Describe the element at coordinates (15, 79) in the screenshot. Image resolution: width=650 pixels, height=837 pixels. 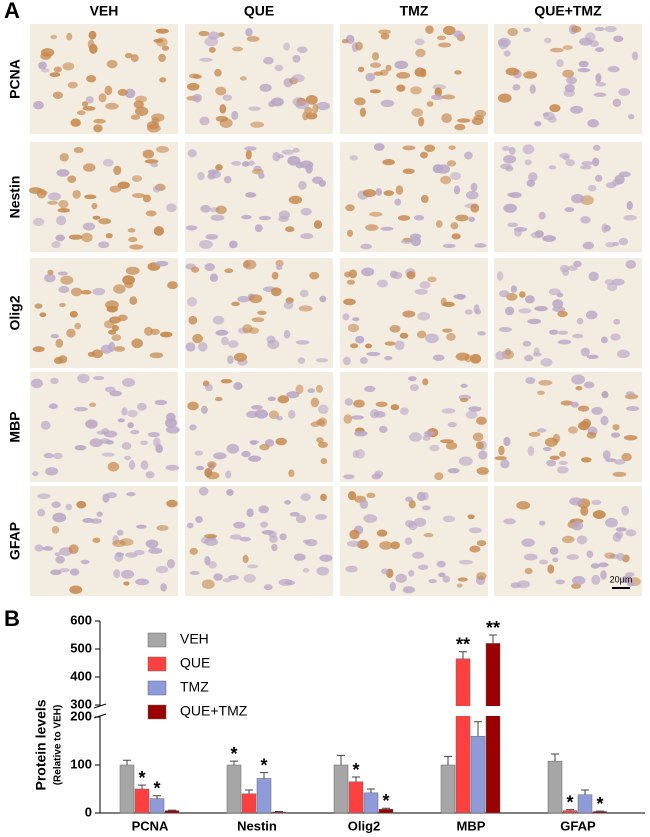
I see `row-header: PCNA` at that location.